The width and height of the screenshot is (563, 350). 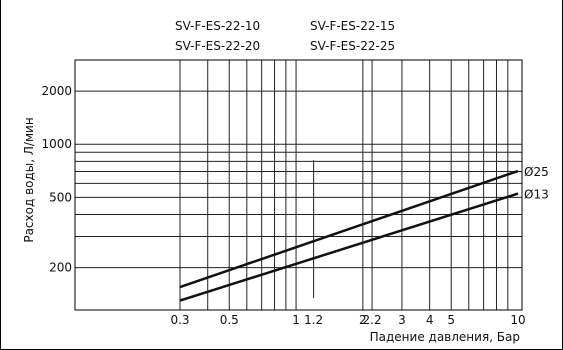 What do you see at coordinates (56, 179) in the screenshot?
I see `y-tick-labels: 200 500 1000 2000` at bounding box center [56, 179].